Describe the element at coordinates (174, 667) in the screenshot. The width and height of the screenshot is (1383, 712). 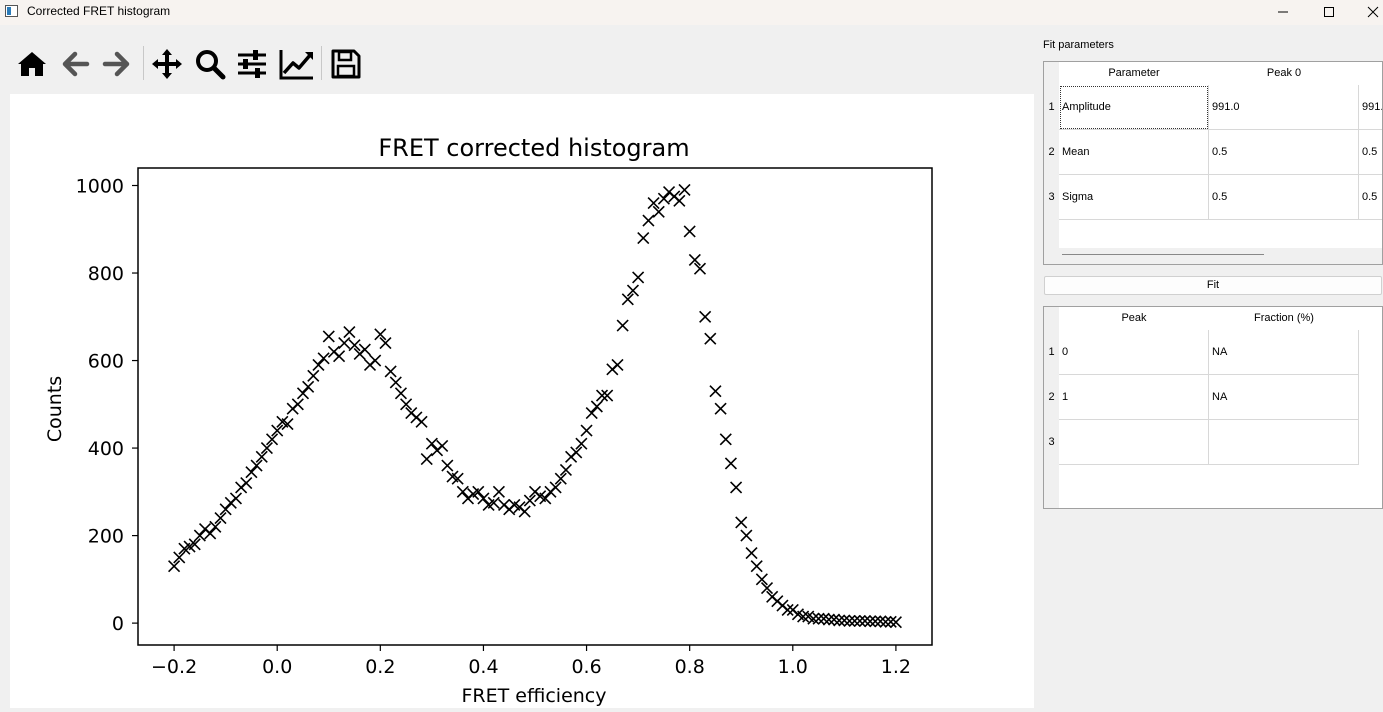
I see `x-tick-label: −0.2` at that location.